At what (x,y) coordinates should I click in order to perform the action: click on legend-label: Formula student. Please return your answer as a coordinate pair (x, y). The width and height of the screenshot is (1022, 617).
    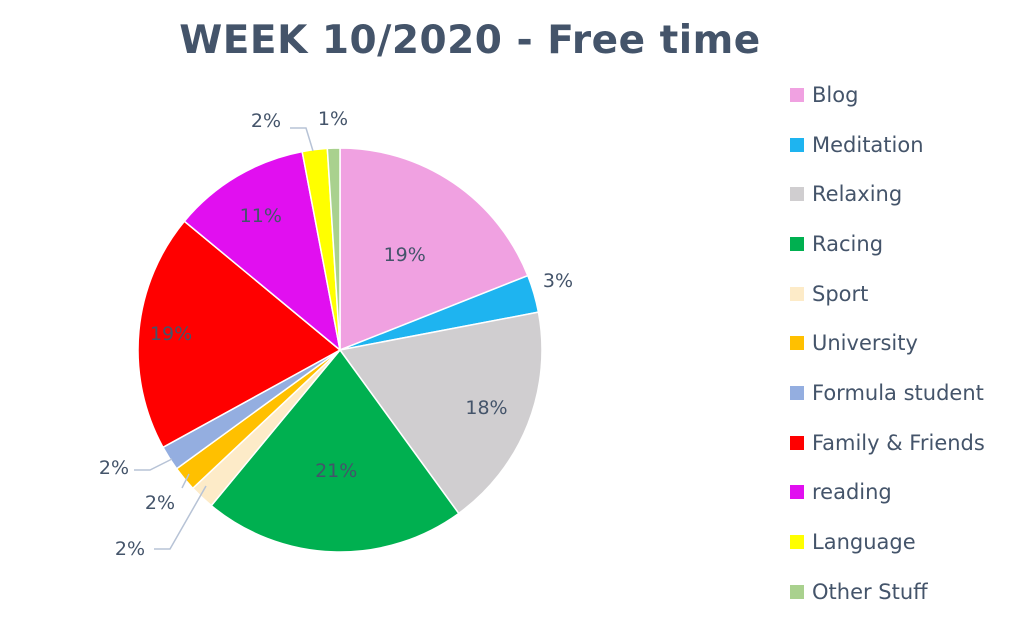
    Looking at the image, I should click on (898, 392).